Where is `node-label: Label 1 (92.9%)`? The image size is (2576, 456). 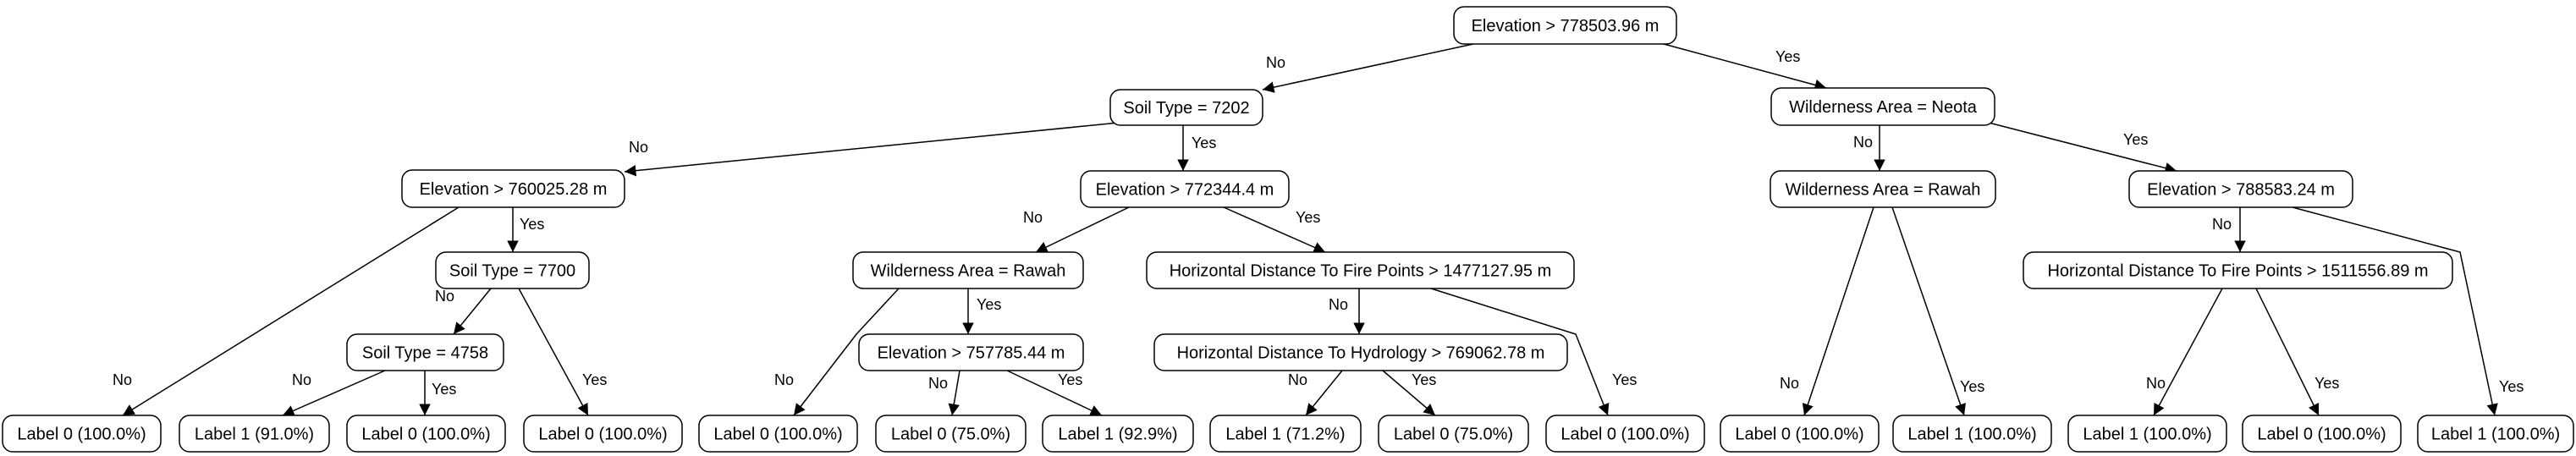
node-label: Label 1 (92.9%) is located at coordinates (1117, 435).